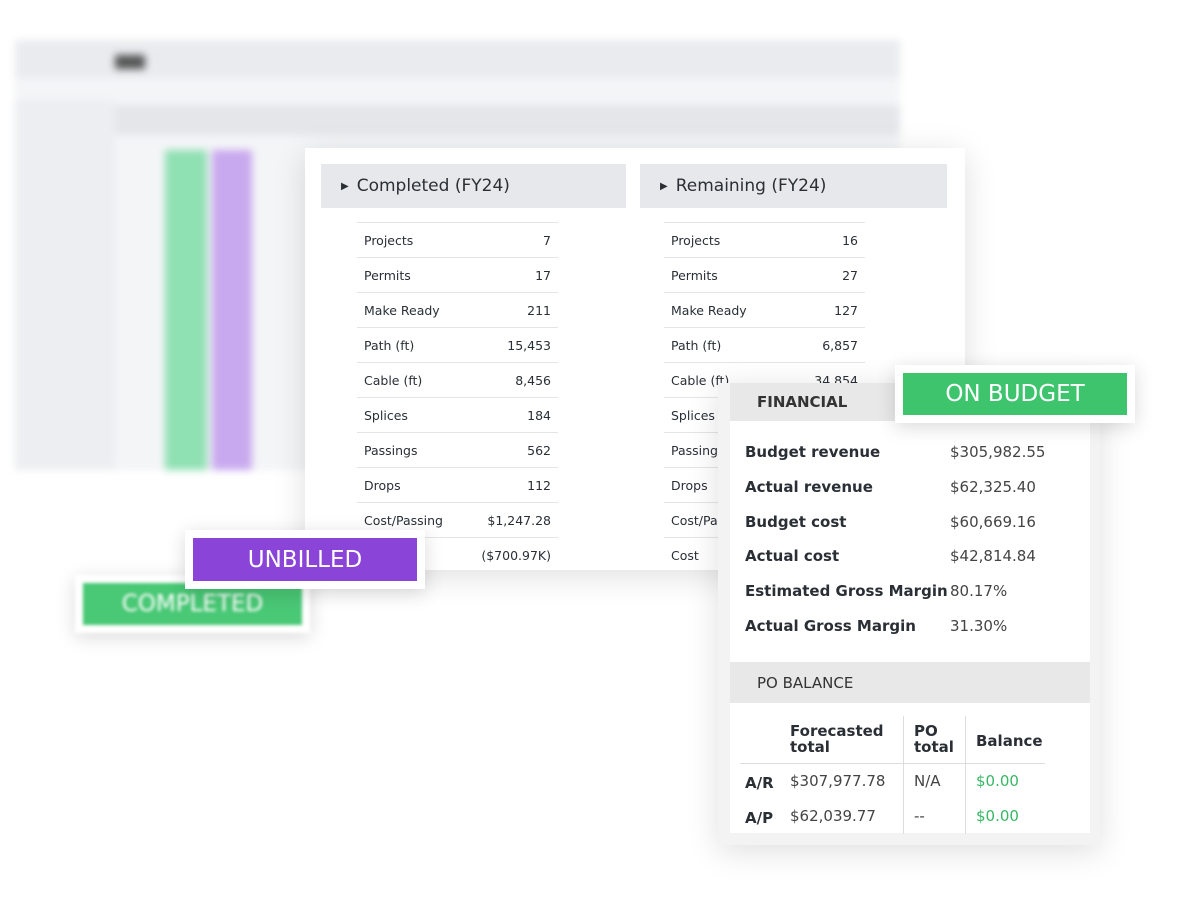 The image size is (1200, 907). I want to click on toolbar-icon, so click(130, 62).